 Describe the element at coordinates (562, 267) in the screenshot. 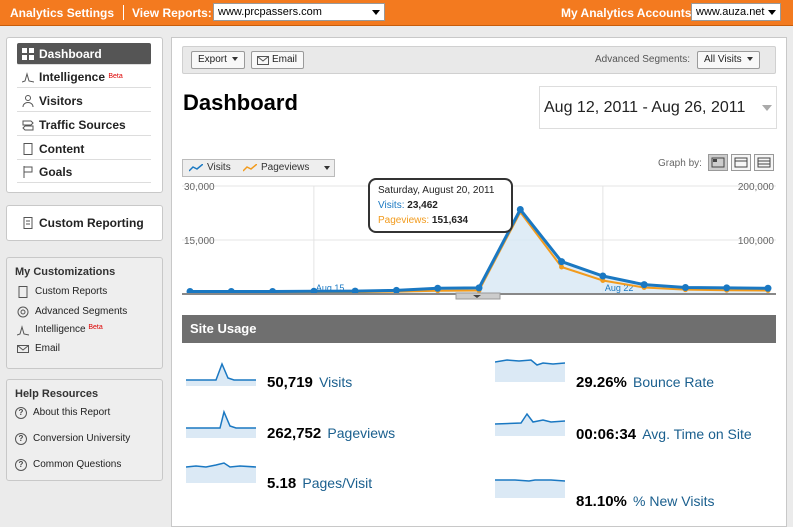

I see `pageviews-point` at that location.